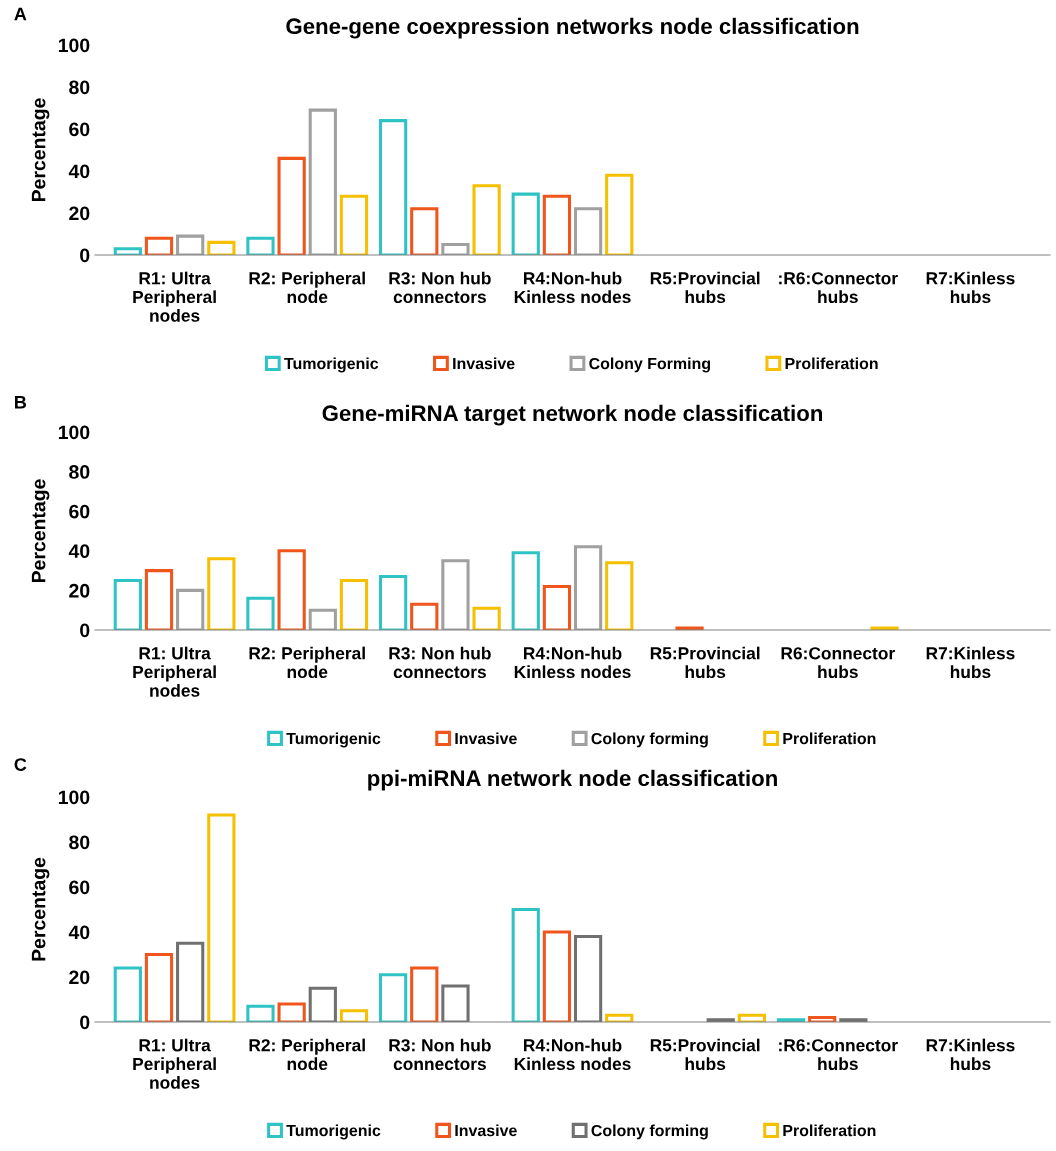  Describe the element at coordinates (20, 764) in the screenshot. I see `text: C` at that location.